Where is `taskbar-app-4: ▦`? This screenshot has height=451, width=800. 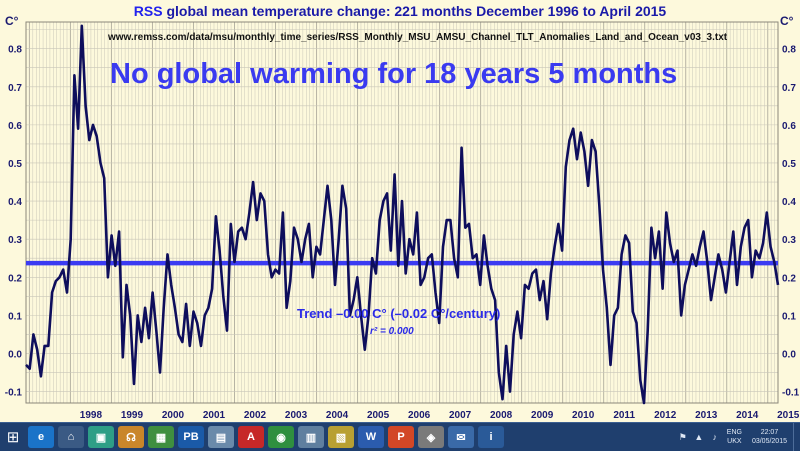
taskbar-app-4: ▦ is located at coordinates (161, 437).